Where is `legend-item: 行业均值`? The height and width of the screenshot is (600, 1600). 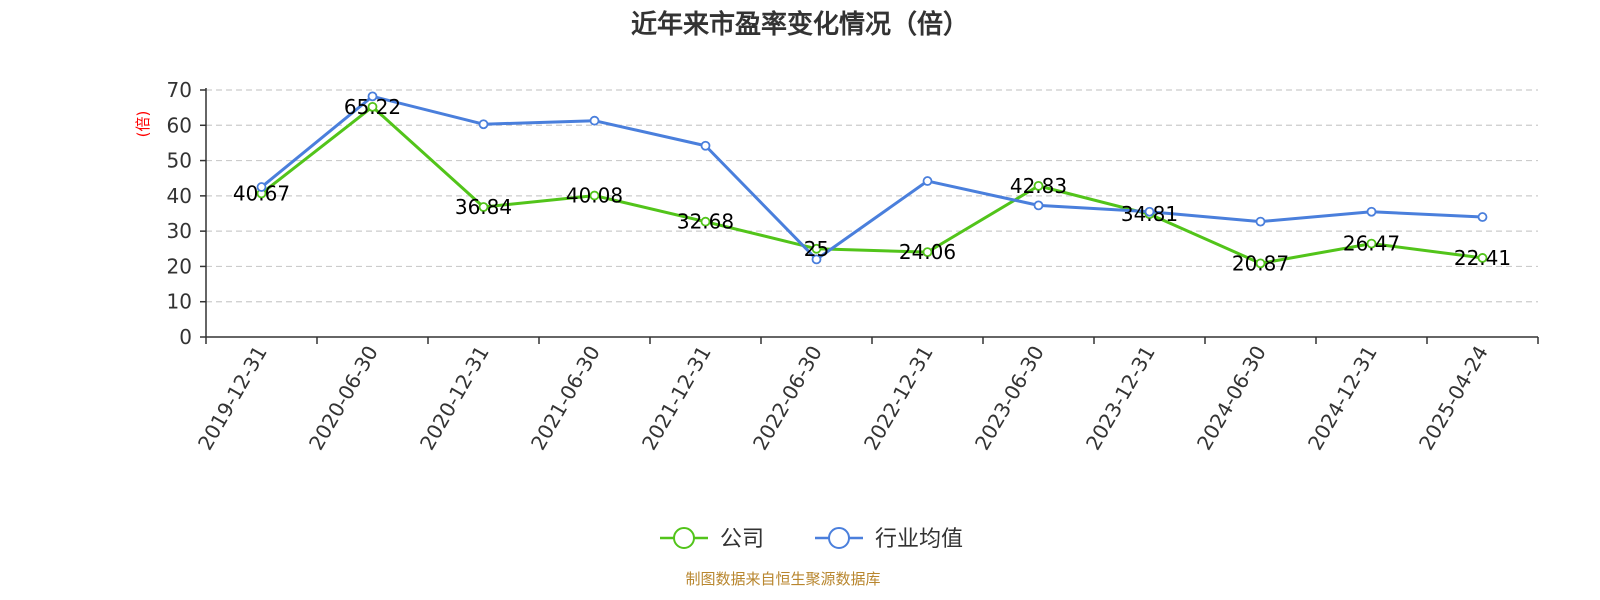
legend-item: 行业均值 is located at coordinates (889, 539).